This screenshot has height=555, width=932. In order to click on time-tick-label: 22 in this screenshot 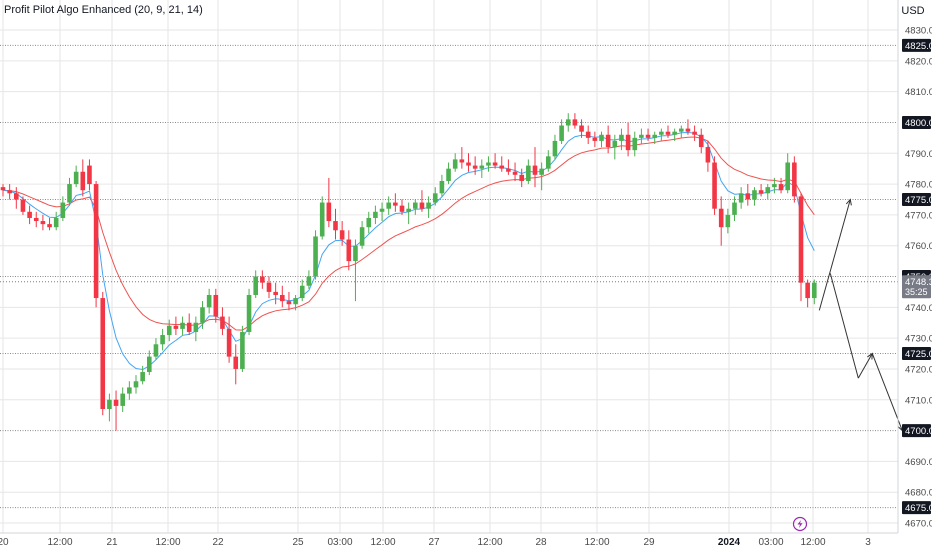, I will do `click(218, 542)`.